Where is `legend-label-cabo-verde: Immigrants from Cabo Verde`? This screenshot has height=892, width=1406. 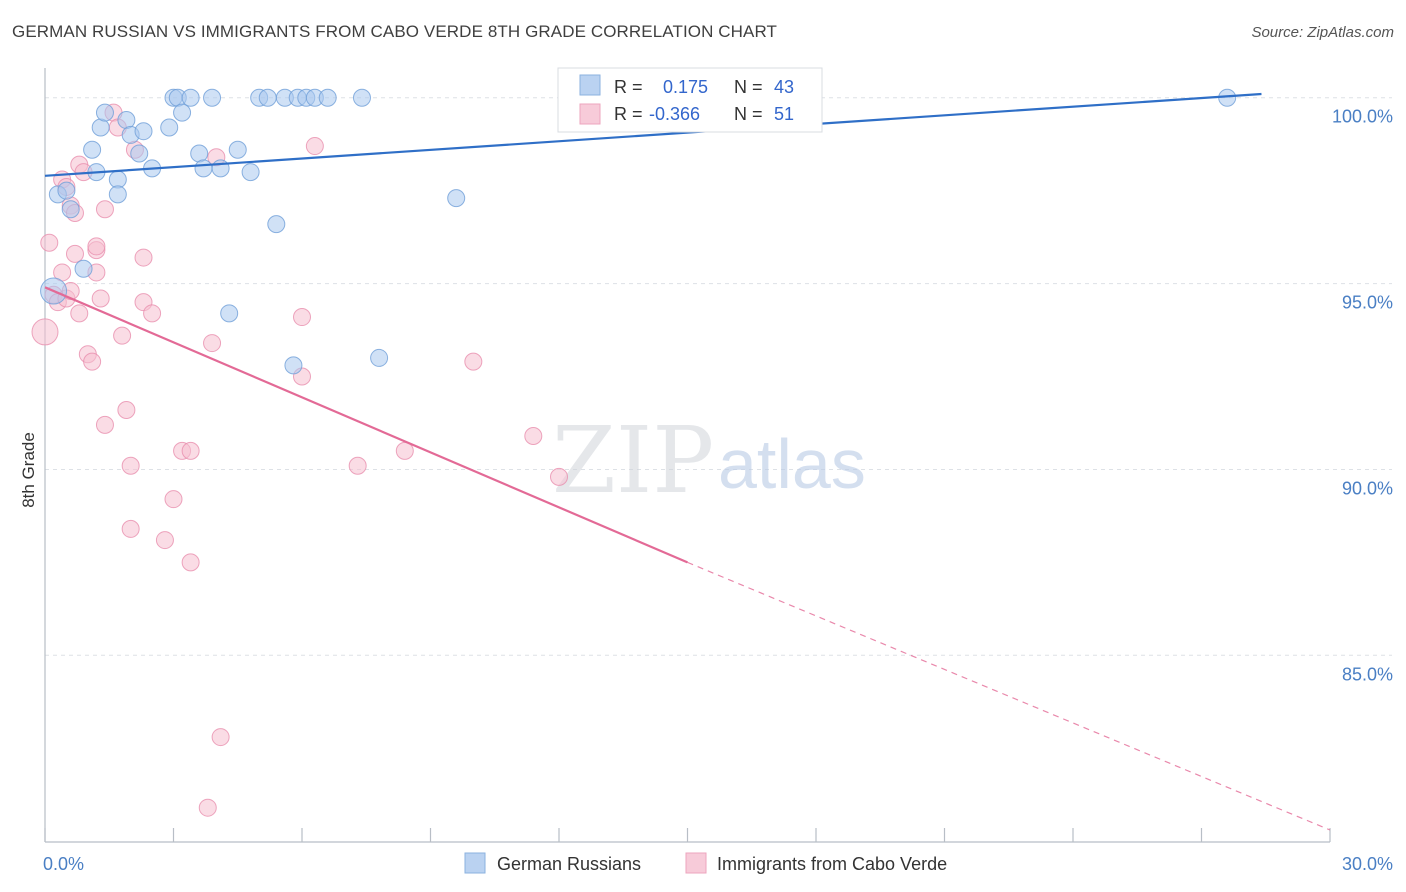
legend-label-cabo-verde: Immigrants from Cabo Verde is located at coordinates (832, 864).